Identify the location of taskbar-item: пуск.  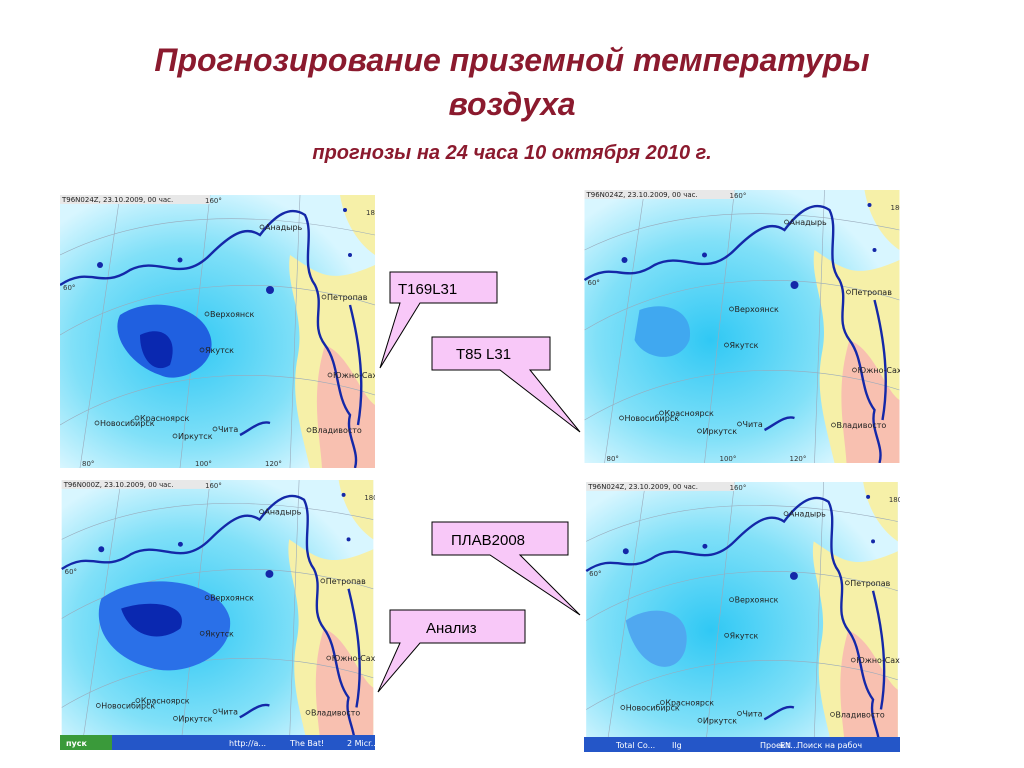
(76, 743).